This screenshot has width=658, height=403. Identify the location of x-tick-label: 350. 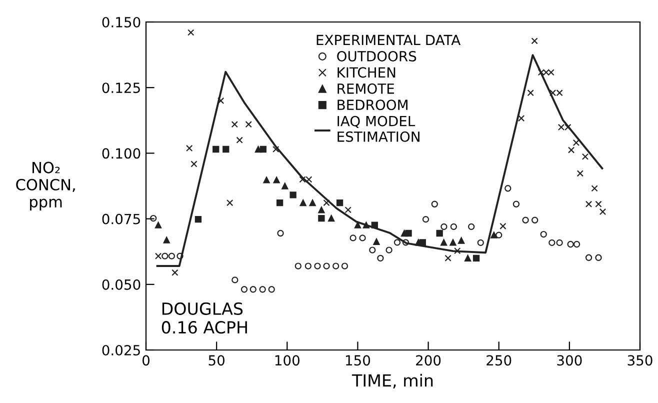
(640, 360).